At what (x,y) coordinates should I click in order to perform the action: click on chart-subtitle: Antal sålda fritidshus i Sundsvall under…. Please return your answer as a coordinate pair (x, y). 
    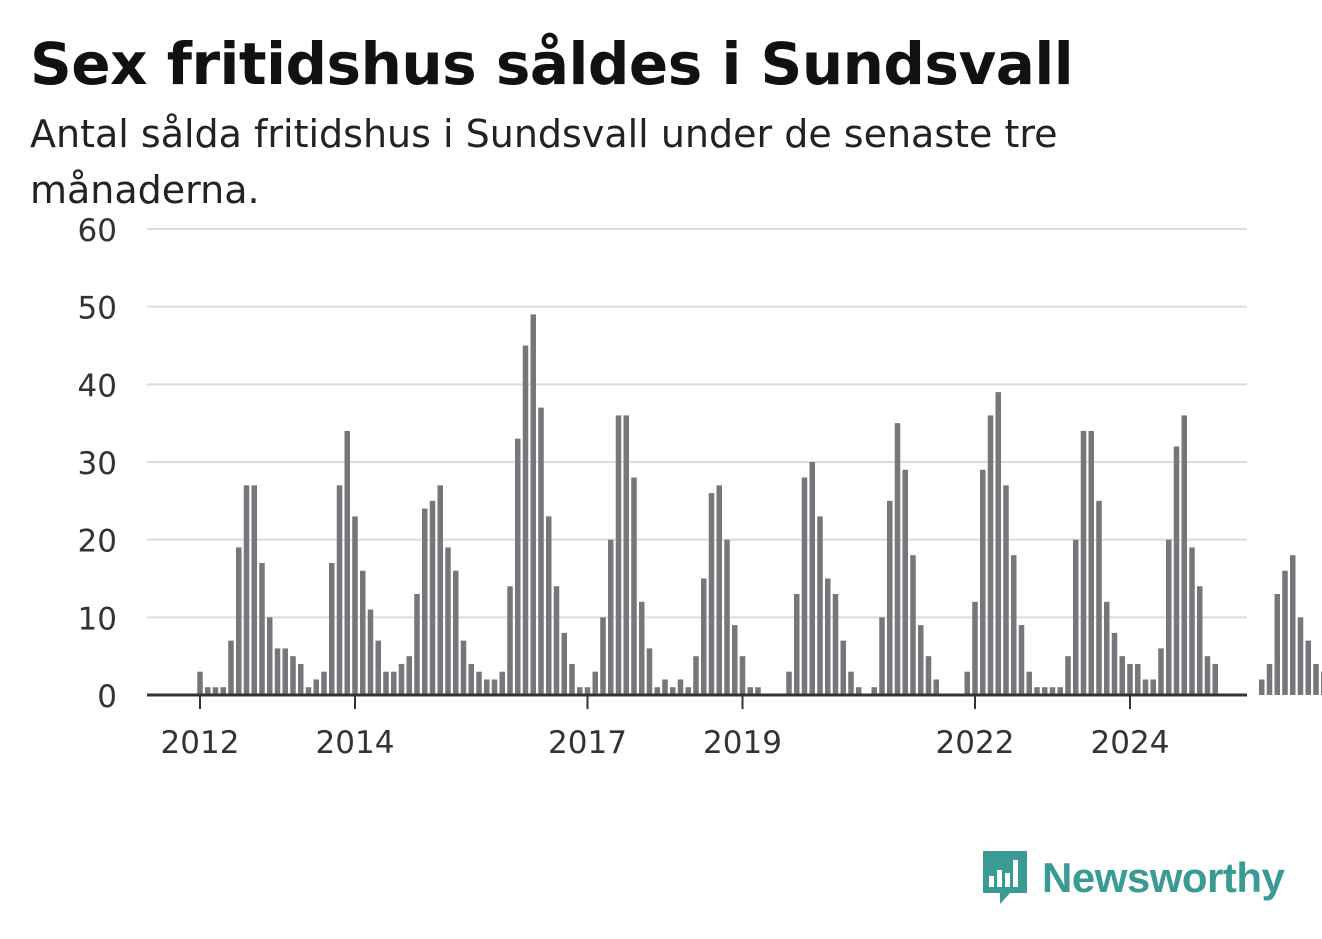
    Looking at the image, I should click on (544, 162).